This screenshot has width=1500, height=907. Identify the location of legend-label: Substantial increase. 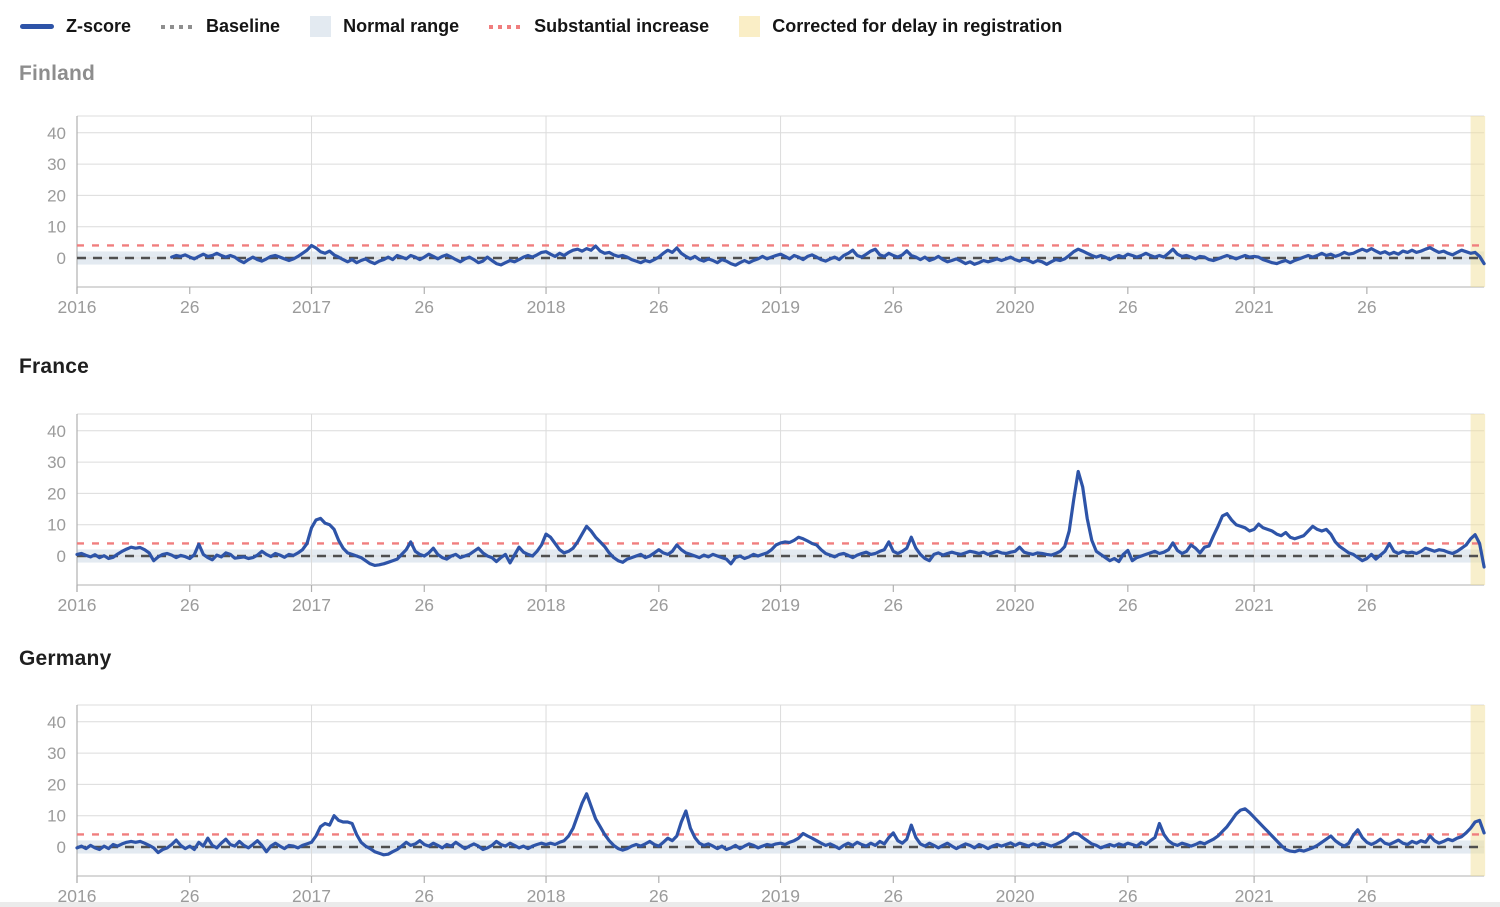
(622, 26).